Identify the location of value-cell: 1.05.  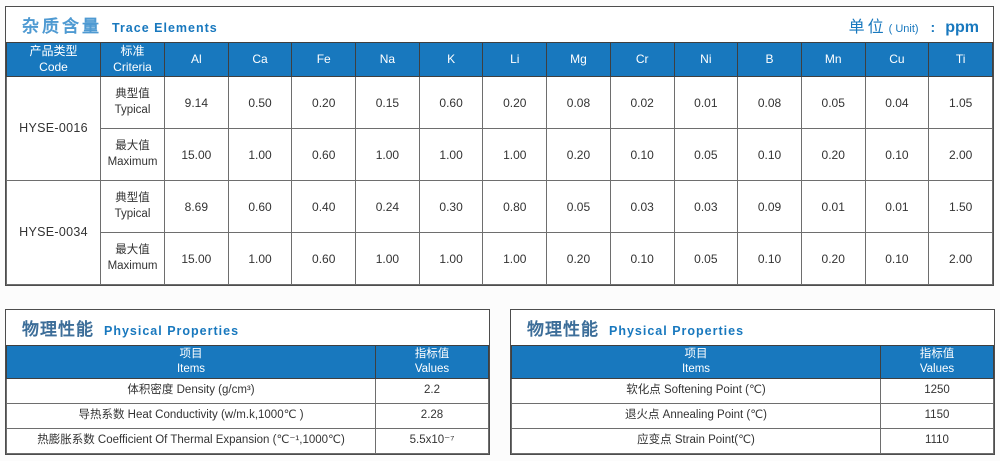
(960, 103).